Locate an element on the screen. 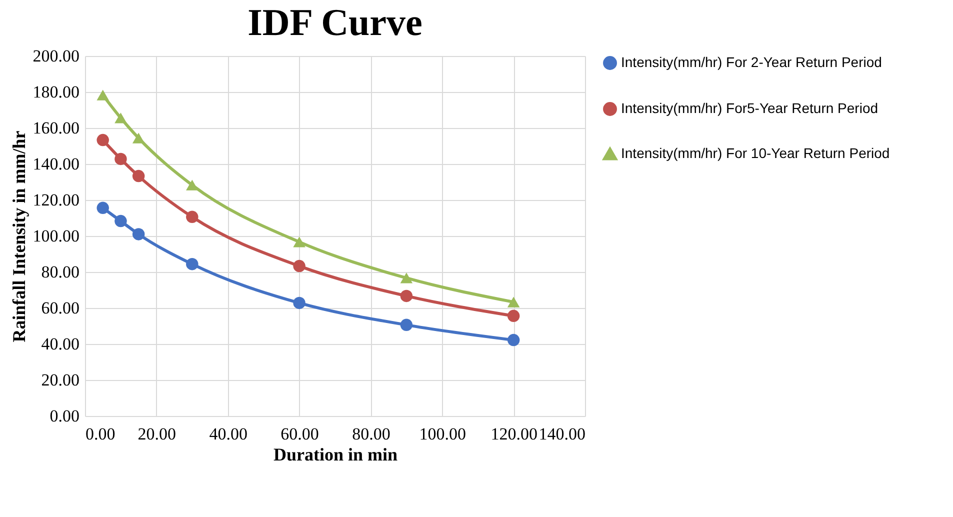  y-tick-label: 160.00 is located at coordinates (56, 128).